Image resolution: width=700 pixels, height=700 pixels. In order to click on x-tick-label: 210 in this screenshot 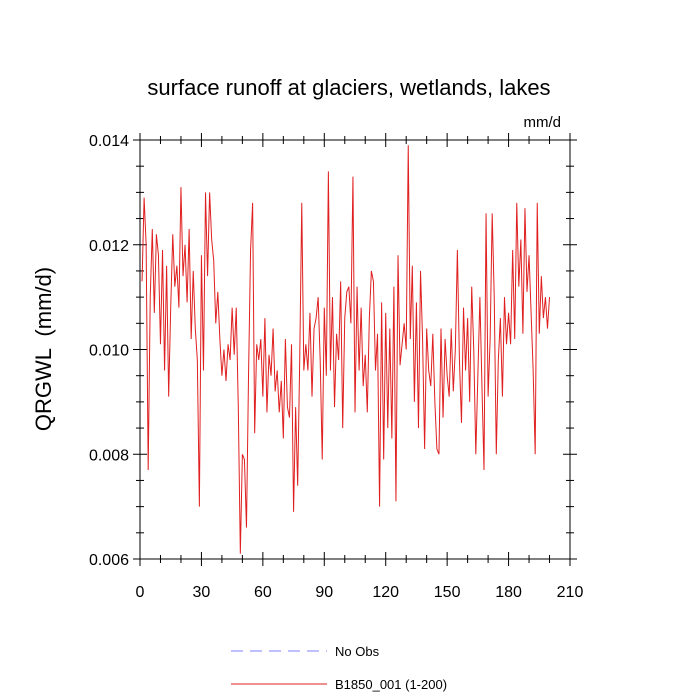, I will do `click(570, 592)`.